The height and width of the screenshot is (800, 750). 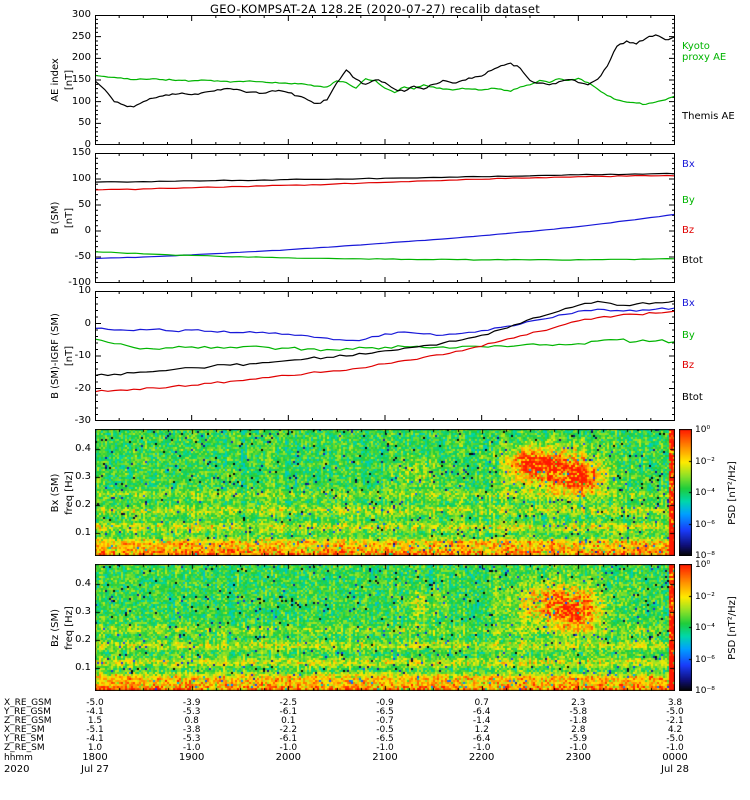 I want to click on y-tick-label: -20, so click(x=82, y=388).